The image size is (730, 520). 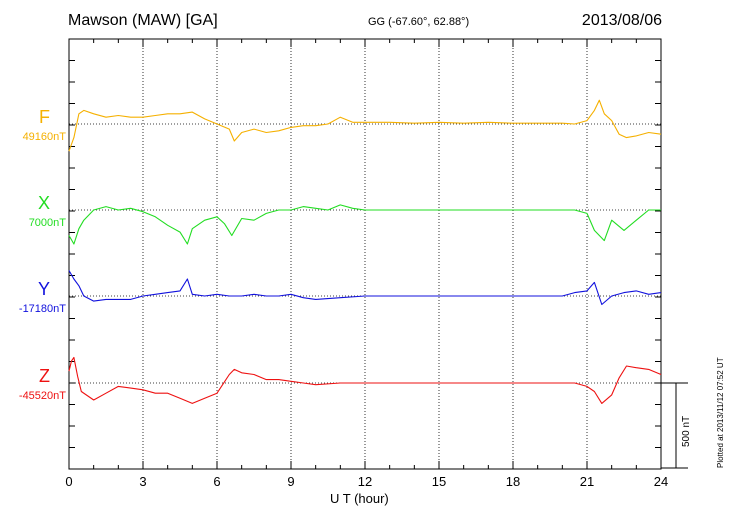 What do you see at coordinates (621, 20) in the screenshot?
I see `chart-date: 2013/08/06` at bounding box center [621, 20].